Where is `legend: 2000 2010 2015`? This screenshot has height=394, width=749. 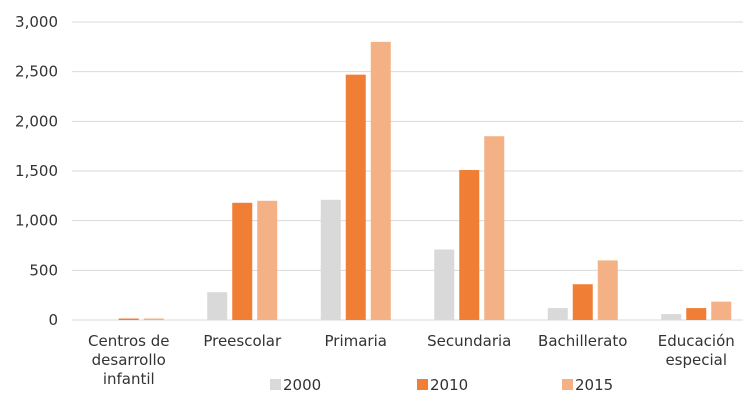 legend: 2000 2010 2015 is located at coordinates (441, 385).